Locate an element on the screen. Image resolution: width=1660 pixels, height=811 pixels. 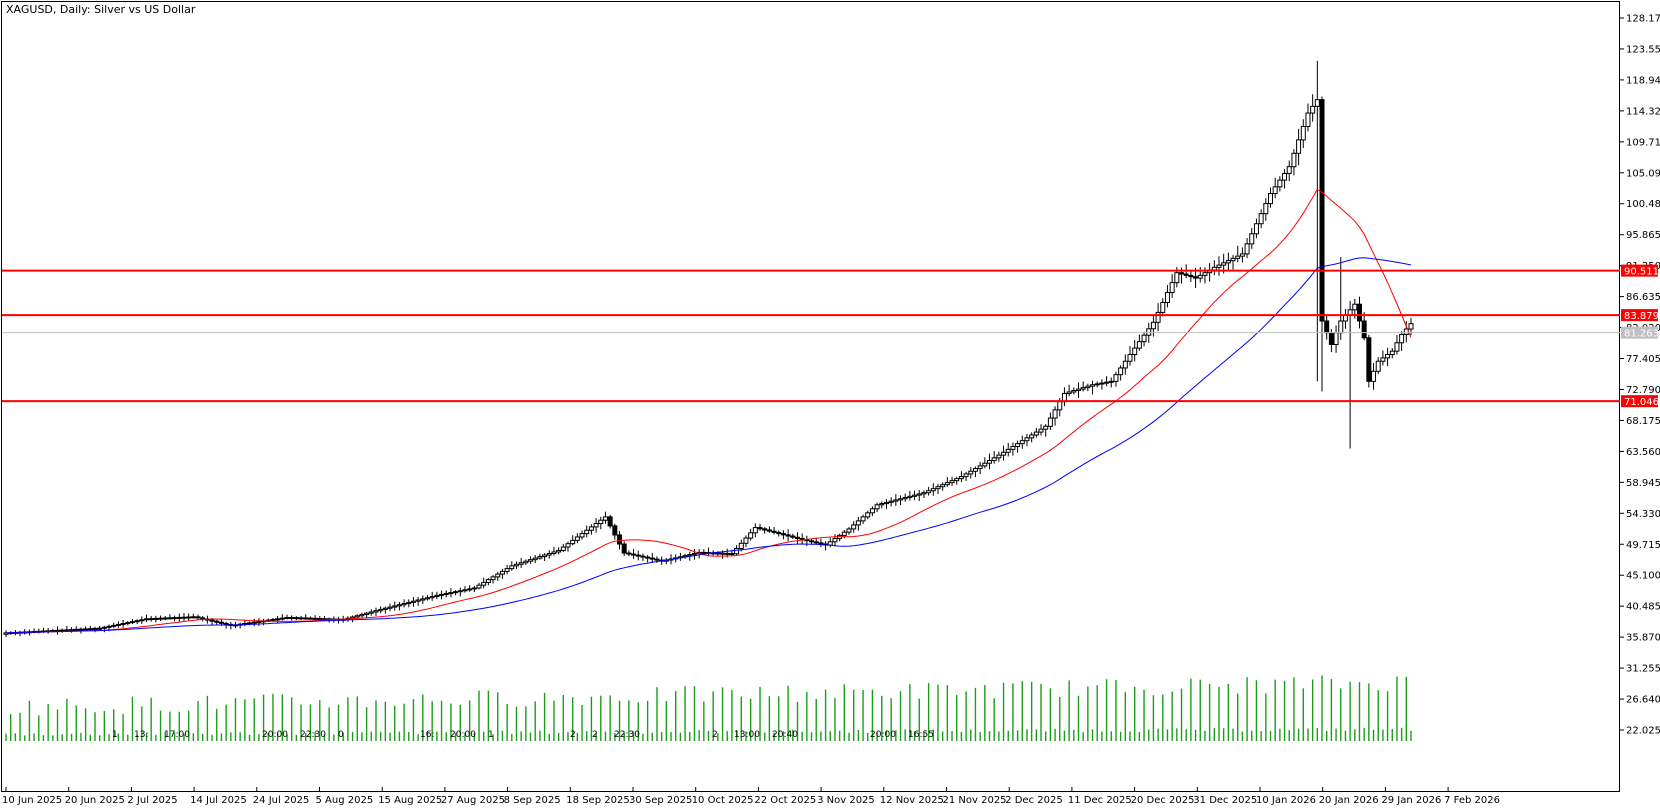
price-tick-label: 114.325 is located at coordinates (1643, 111).